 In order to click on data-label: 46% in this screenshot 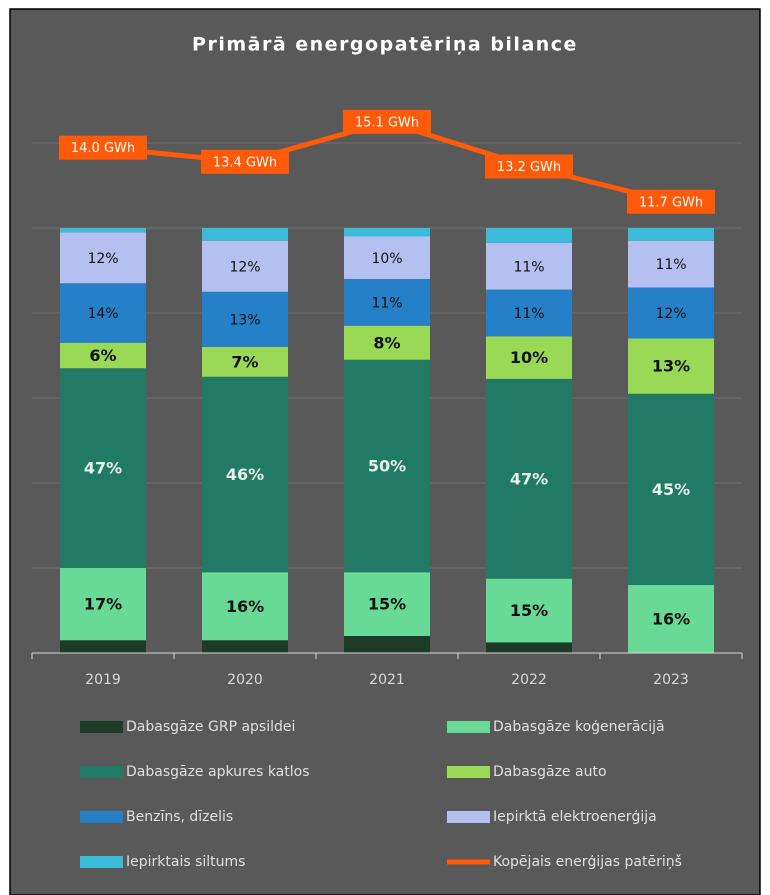, I will do `click(245, 474)`.